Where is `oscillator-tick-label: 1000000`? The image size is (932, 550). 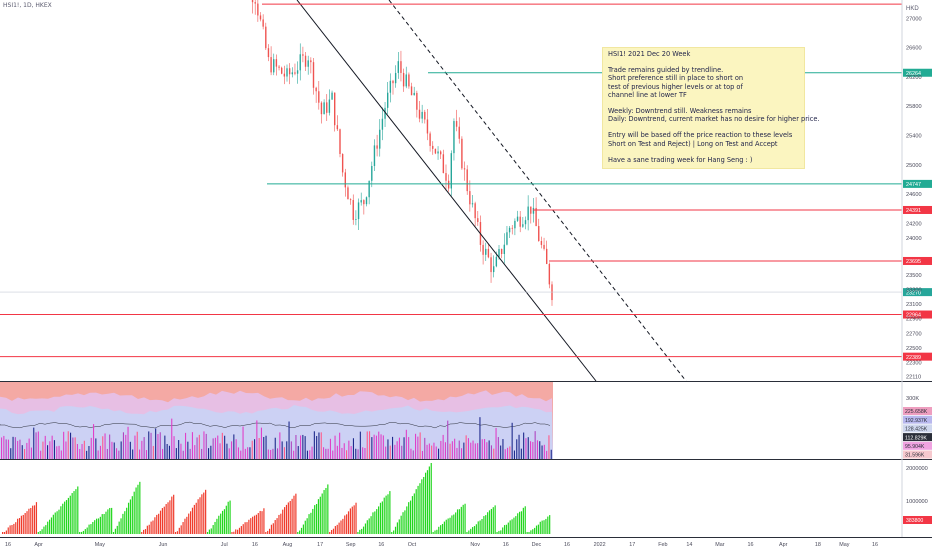
oscillator-tick-label: 1000000 is located at coordinates (917, 502).